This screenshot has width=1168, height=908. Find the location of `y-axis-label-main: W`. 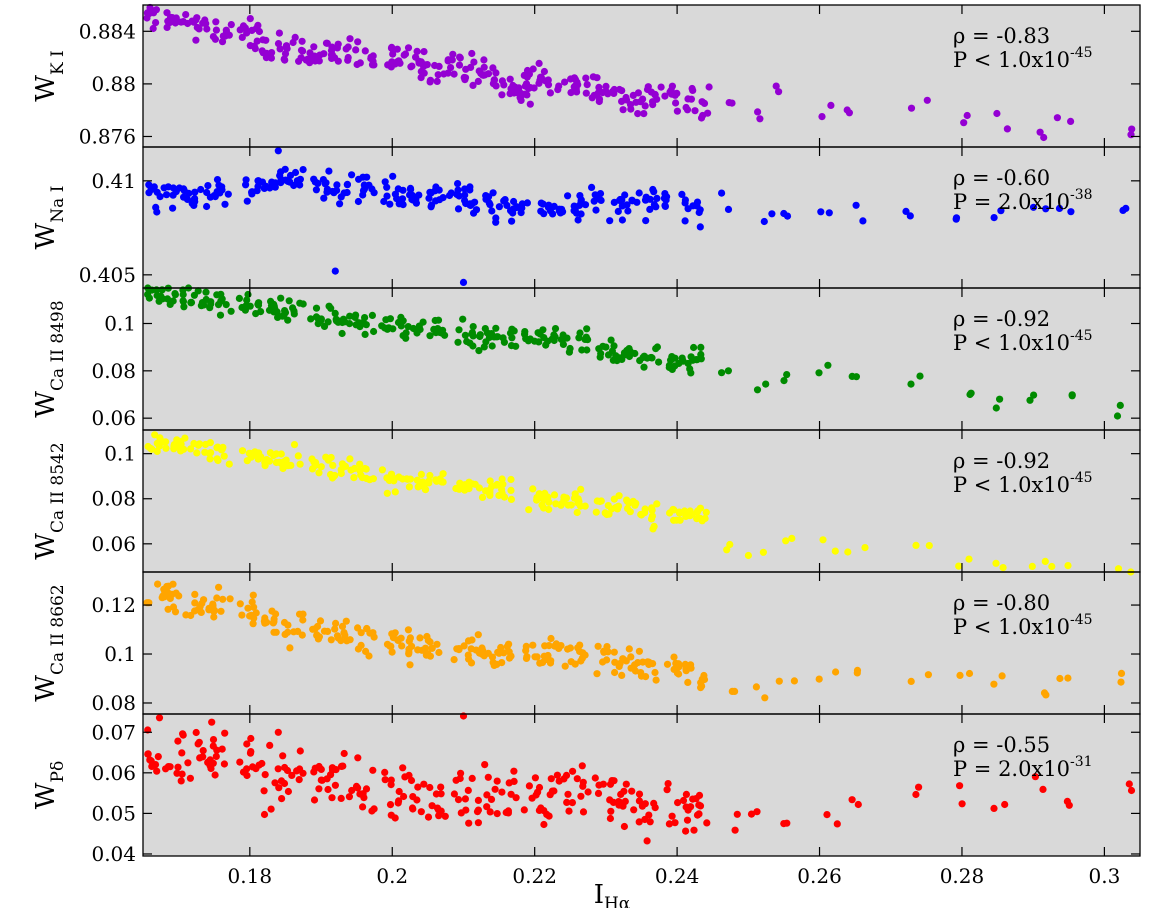

y-axis-label-main: W is located at coordinates (46, 404).